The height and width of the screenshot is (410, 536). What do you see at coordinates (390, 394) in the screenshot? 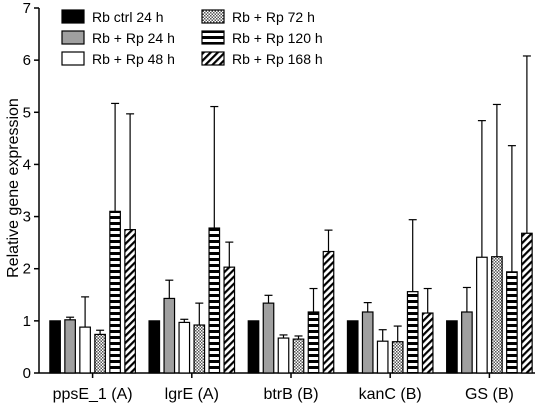
I see `x-tick-label: kanC (B)` at bounding box center [390, 394].